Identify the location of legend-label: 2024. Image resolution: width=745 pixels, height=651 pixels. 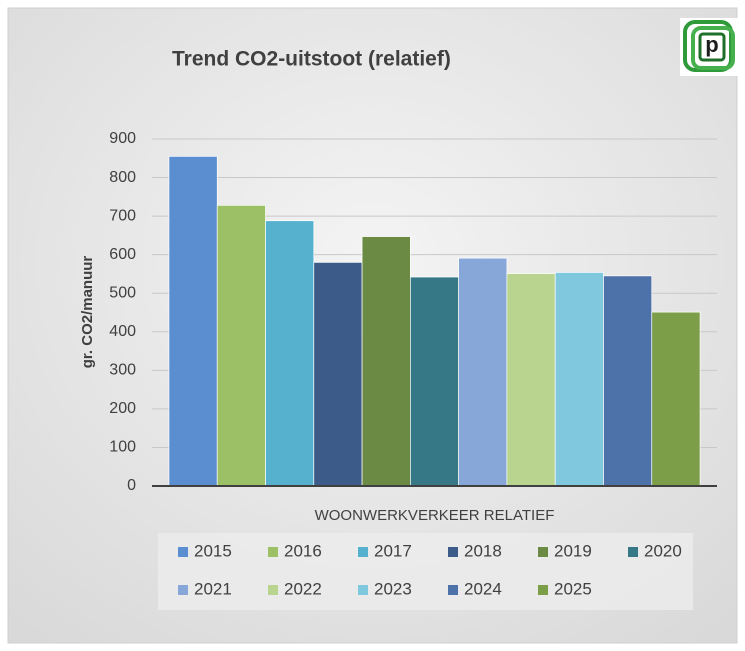
(483, 588).